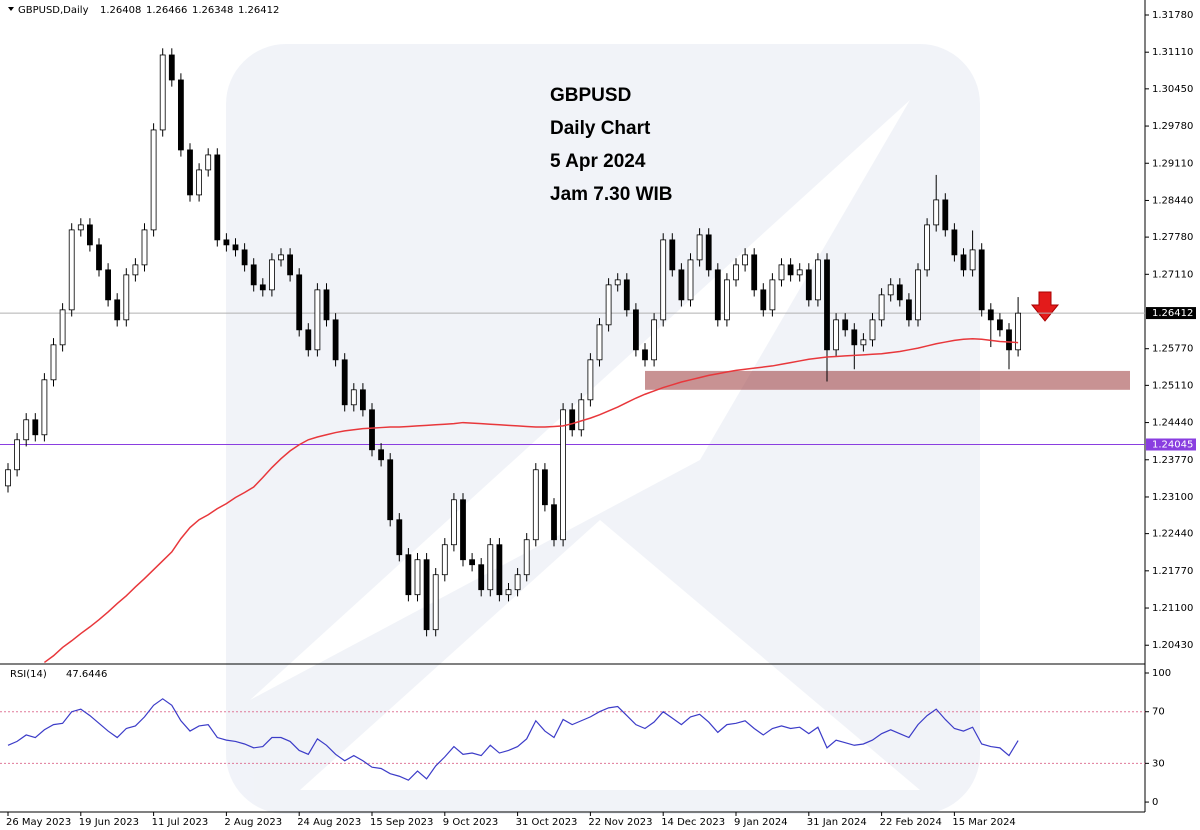 This screenshot has width=1200, height=830. What do you see at coordinates (611, 194) in the screenshot?
I see `annotation: Jam 7.30 WIB` at bounding box center [611, 194].